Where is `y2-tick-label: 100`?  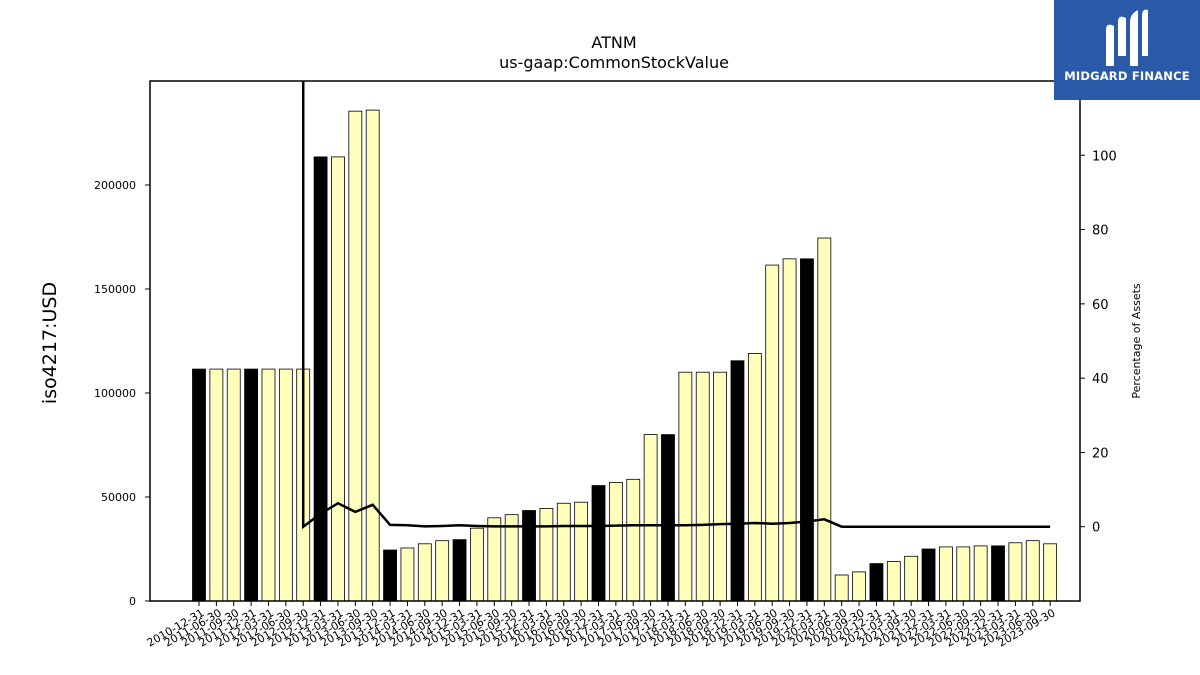 y2-tick-label: 100 is located at coordinates (1104, 156).